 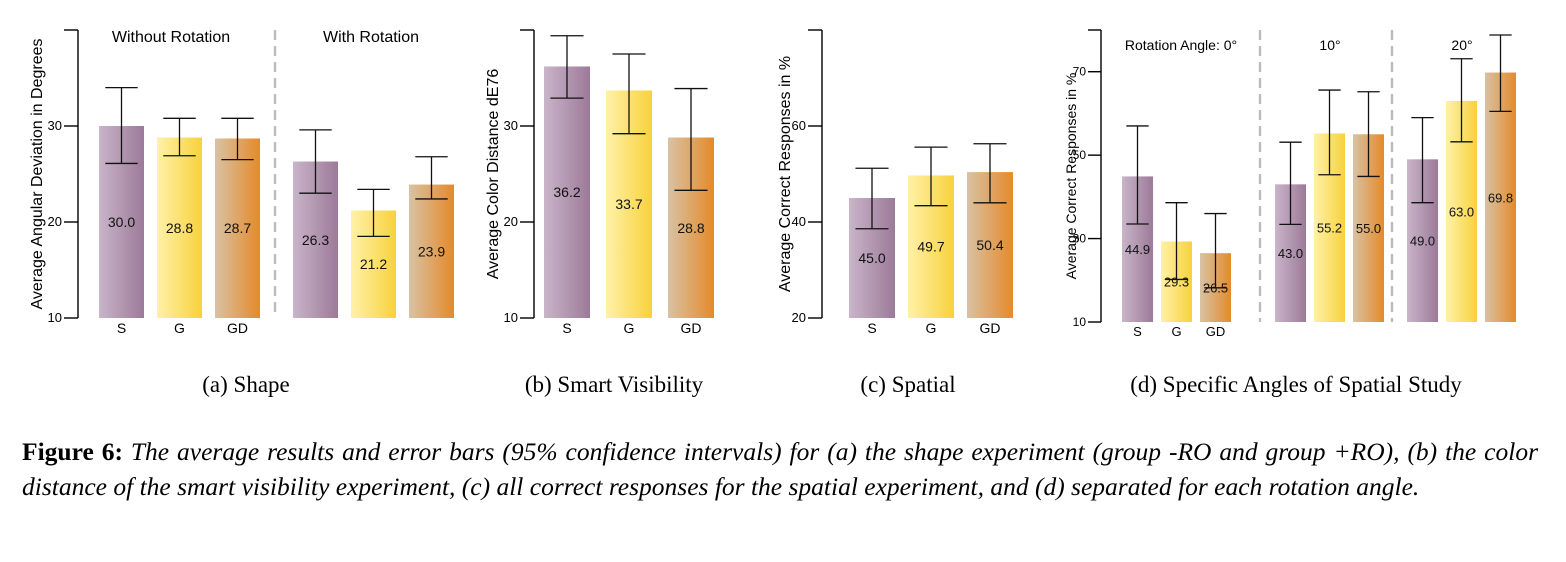 What do you see at coordinates (1329, 45) in the screenshot?
I see `group-label: 10°` at bounding box center [1329, 45].